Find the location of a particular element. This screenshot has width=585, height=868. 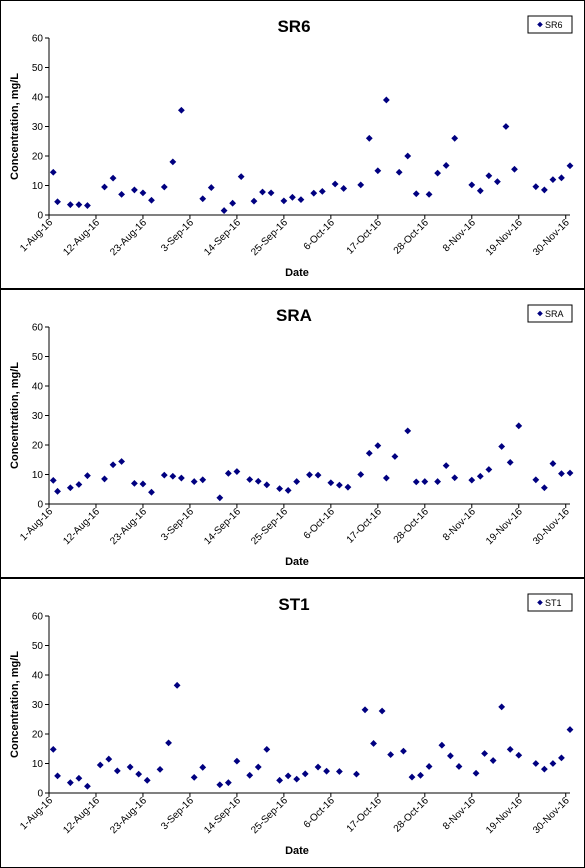

legend: SRA is located at coordinates (550, 313).